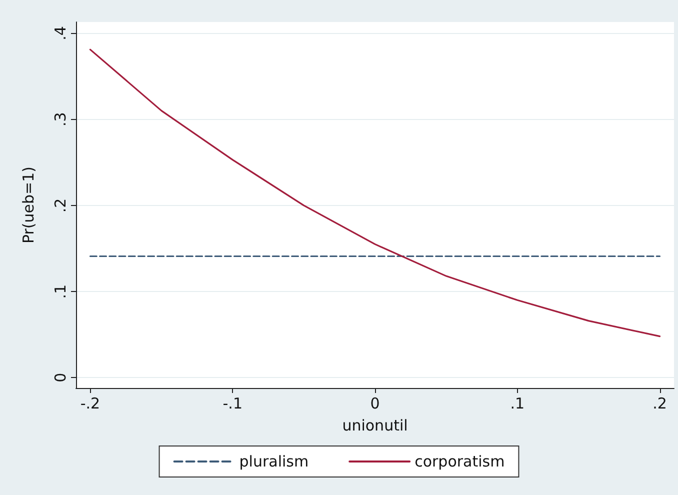  I want to click on x-tick-label: -.1, so click(232, 403).